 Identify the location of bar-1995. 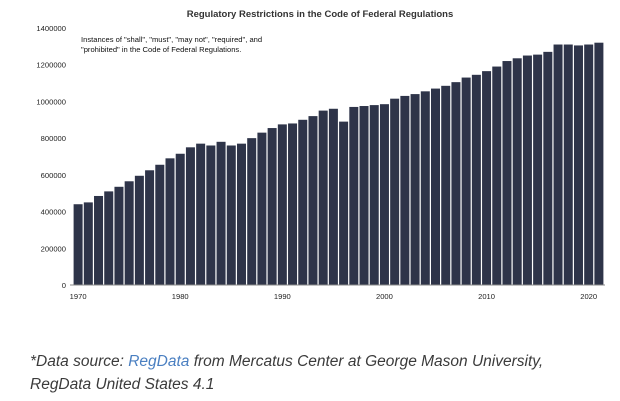
(333, 197).